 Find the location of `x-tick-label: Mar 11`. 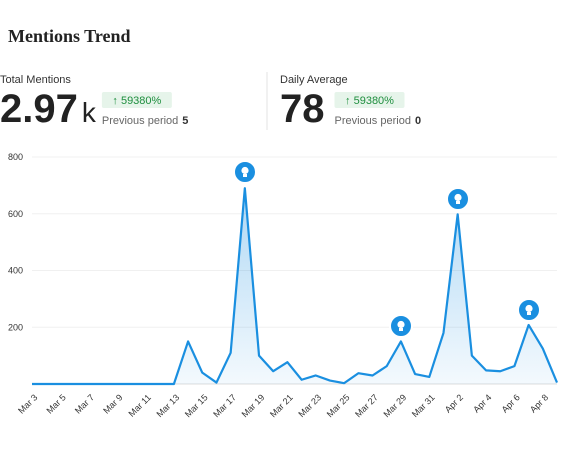

x-tick-label: Mar 11 is located at coordinates (140, 405).